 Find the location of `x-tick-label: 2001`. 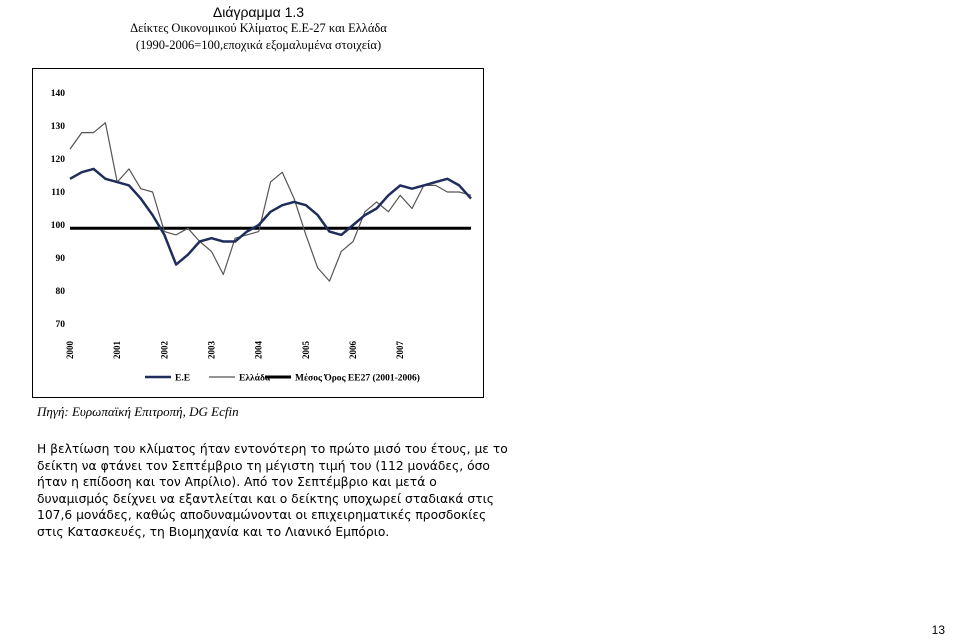

x-tick-label: 2001 is located at coordinates (117, 350).